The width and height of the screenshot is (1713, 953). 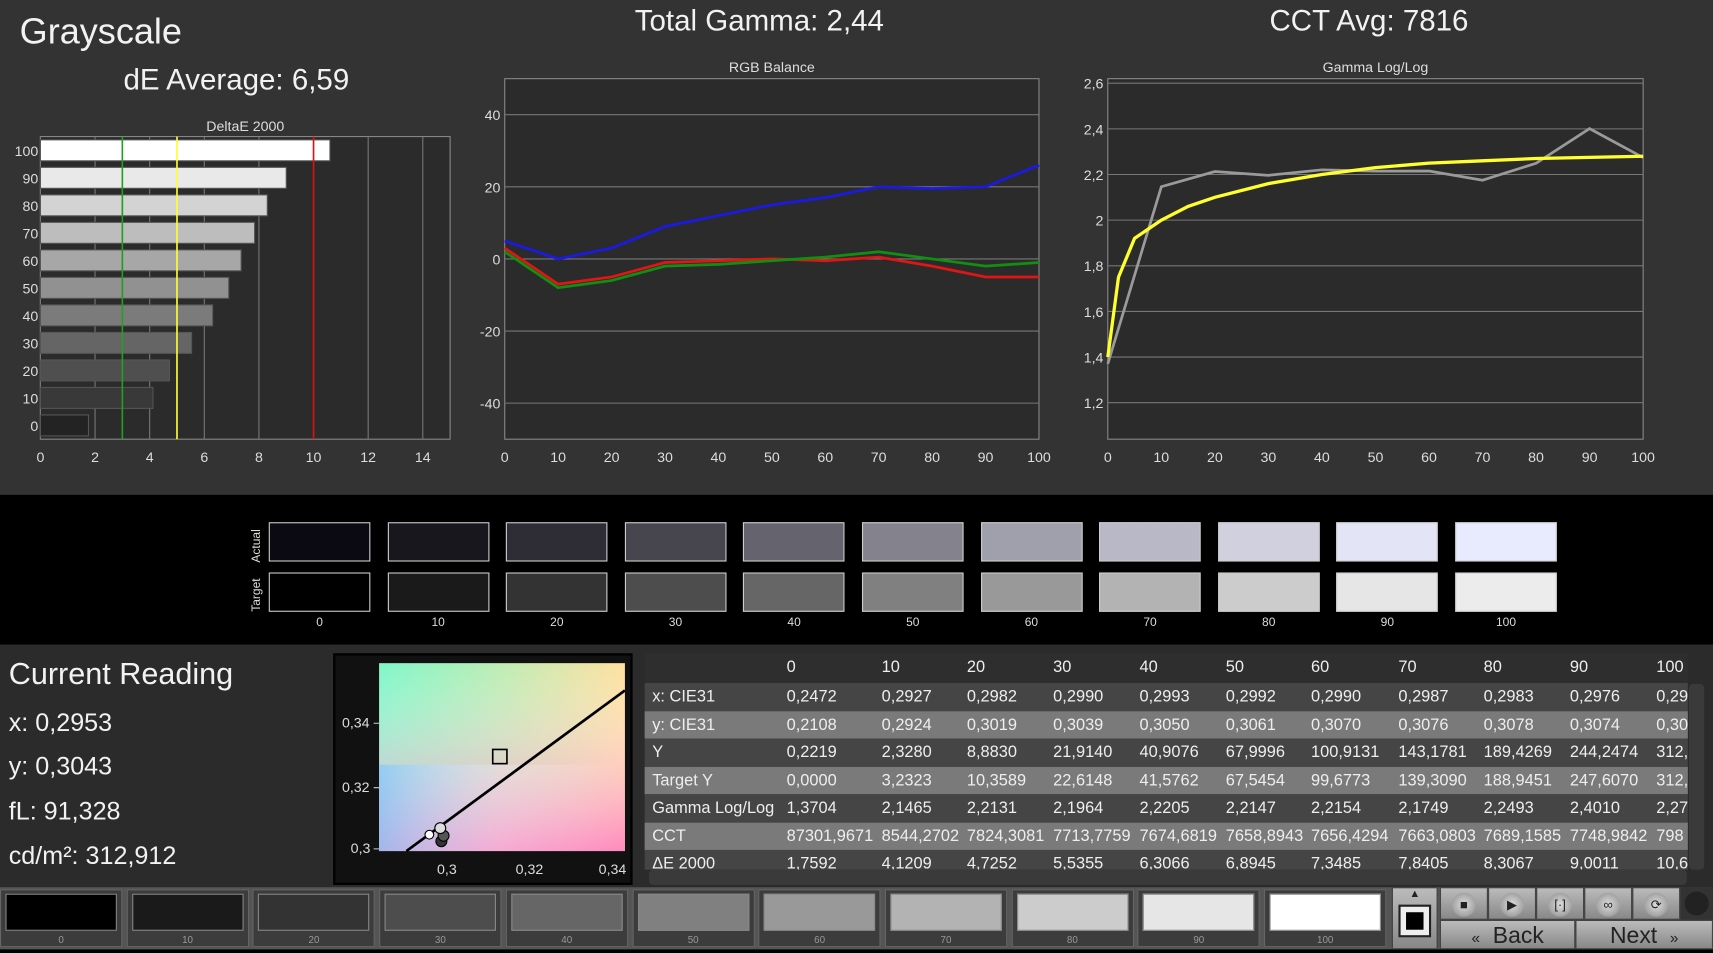 What do you see at coordinates (1336, 808) in the screenshot?
I see `table-cell: 2,2154` at bounding box center [1336, 808].